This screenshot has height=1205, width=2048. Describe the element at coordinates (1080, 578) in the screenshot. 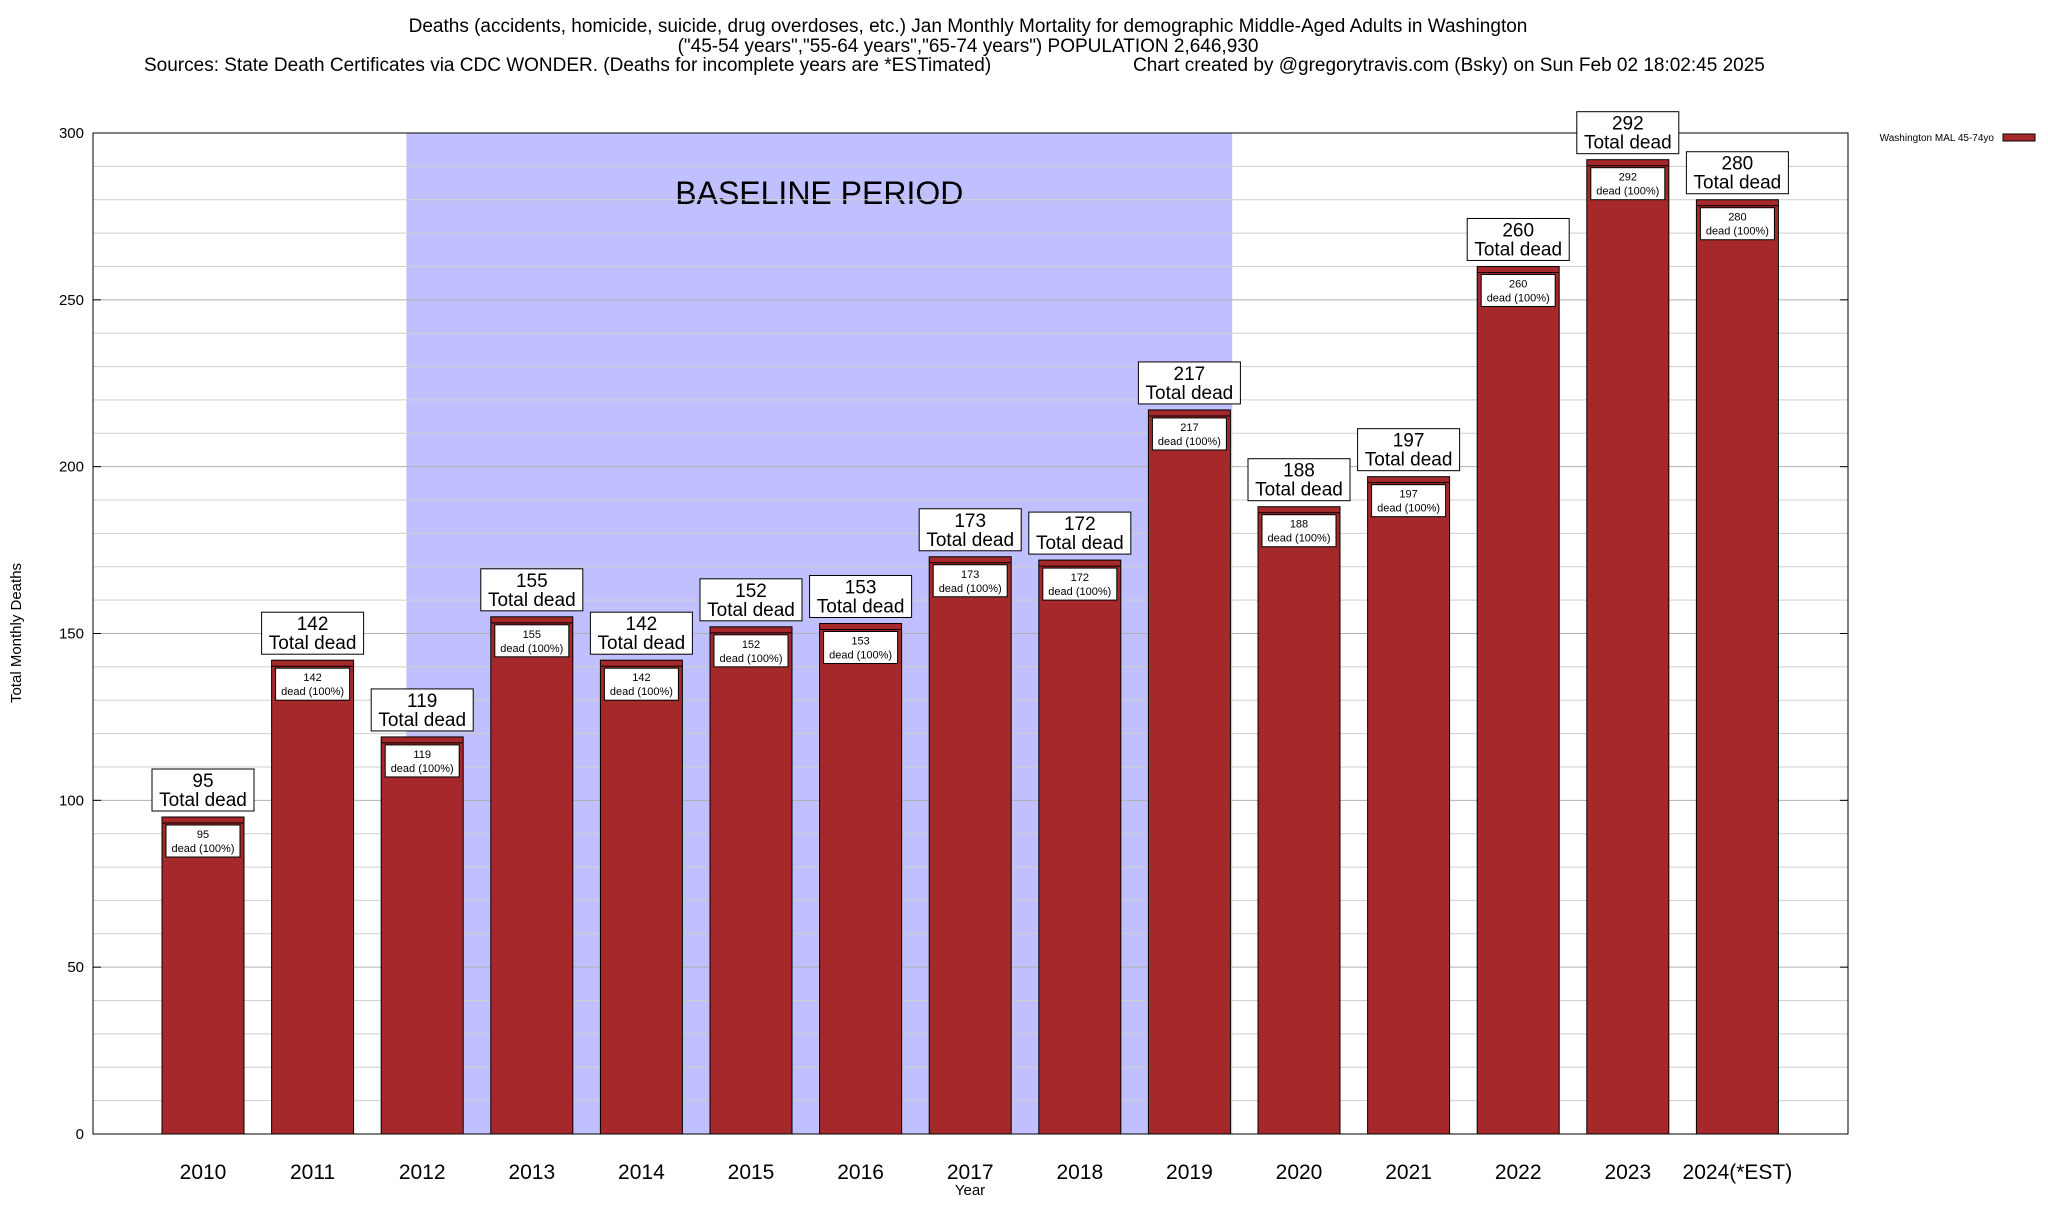

I see `inner-value-label: 172` at that location.